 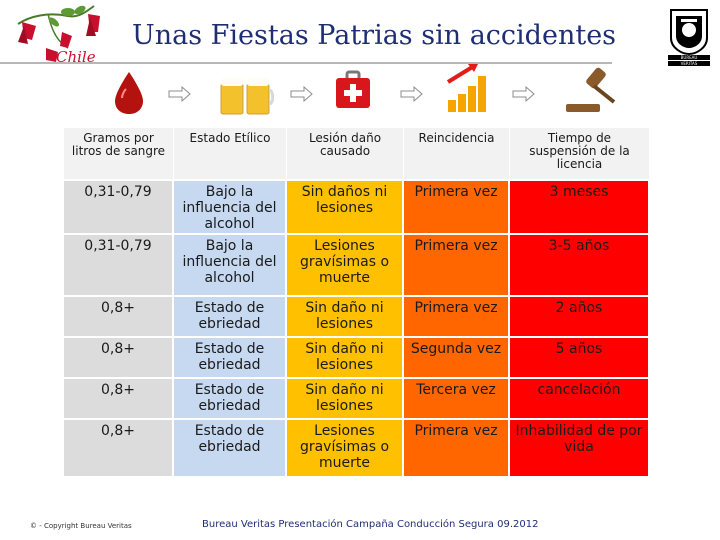 What do you see at coordinates (580, 356) in the screenshot?
I see `cell-suspension-time: 5 años` at bounding box center [580, 356].